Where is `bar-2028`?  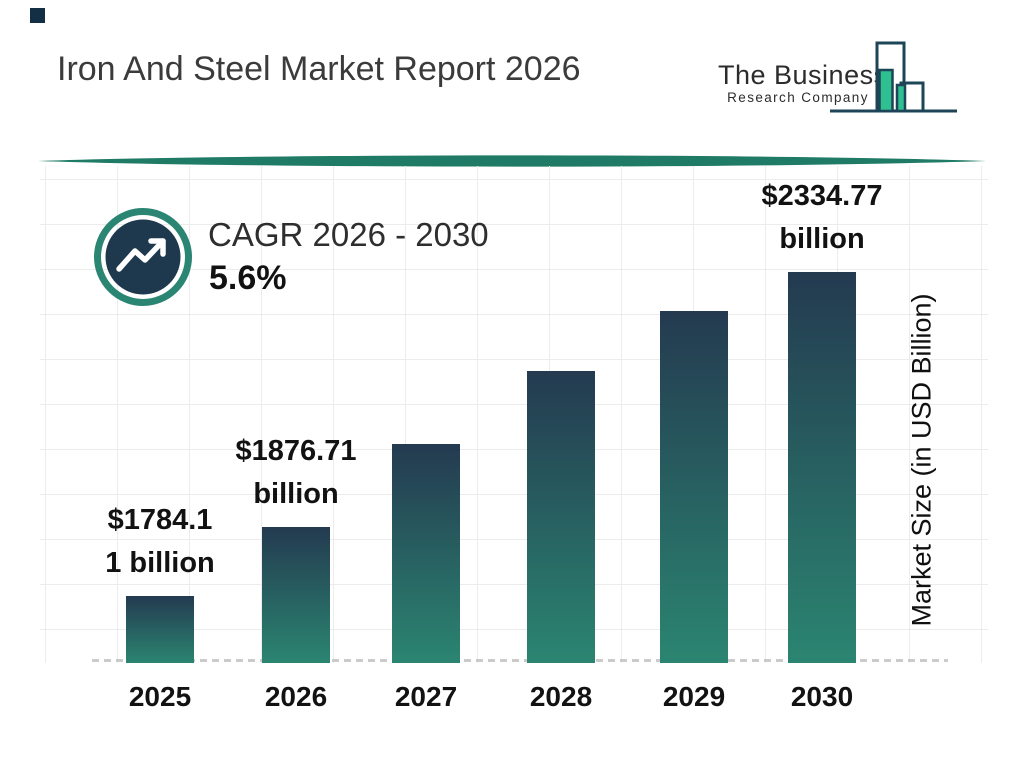 bar-2028 is located at coordinates (561, 517).